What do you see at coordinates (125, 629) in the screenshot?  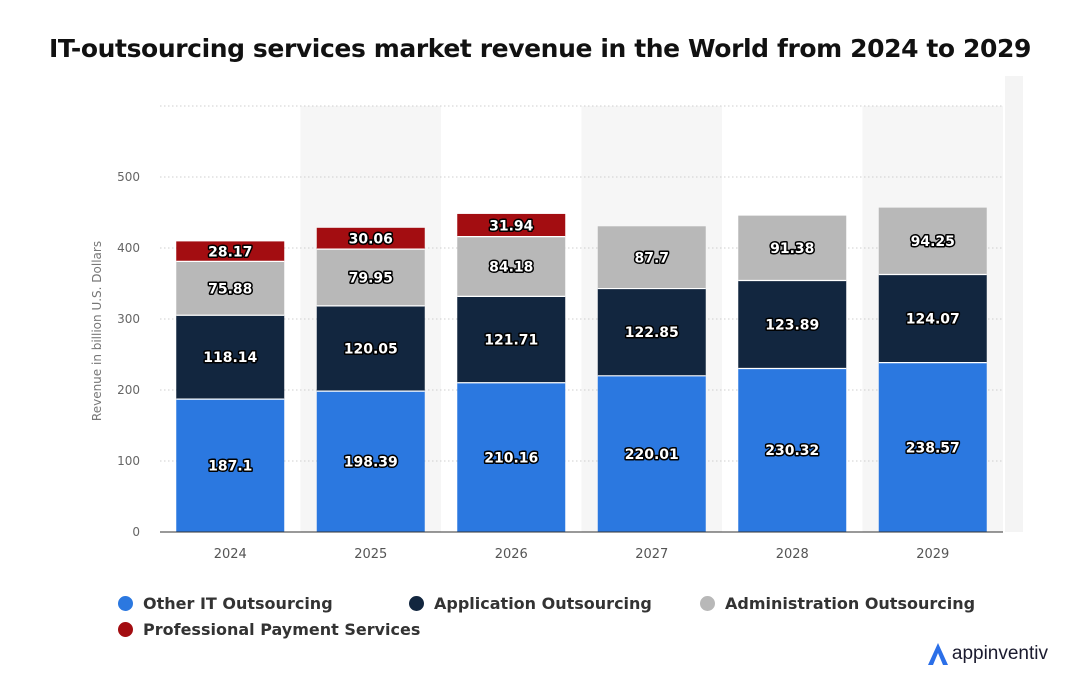 I see `legend-dot-payment` at bounding box center [125, 629].